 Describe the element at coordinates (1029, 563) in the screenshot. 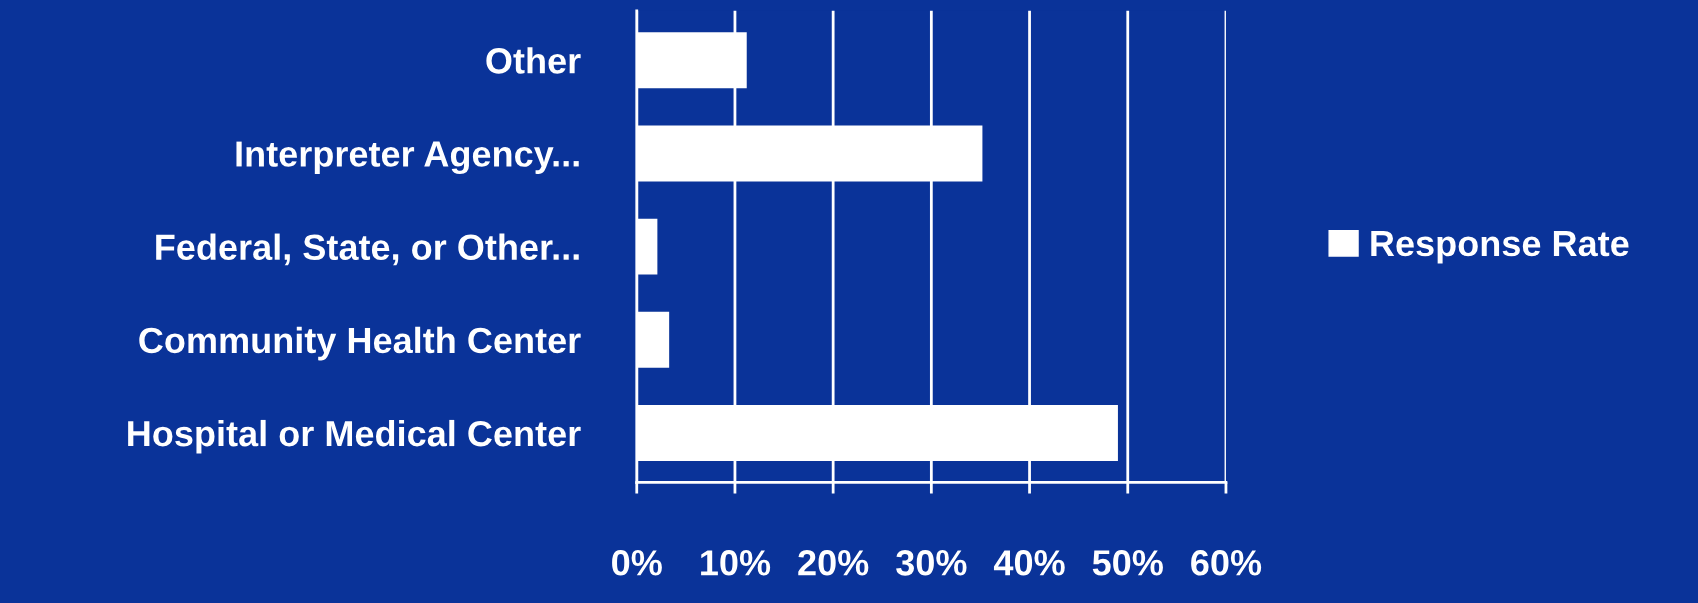

I see `x-tick-label: 40%` at that location.